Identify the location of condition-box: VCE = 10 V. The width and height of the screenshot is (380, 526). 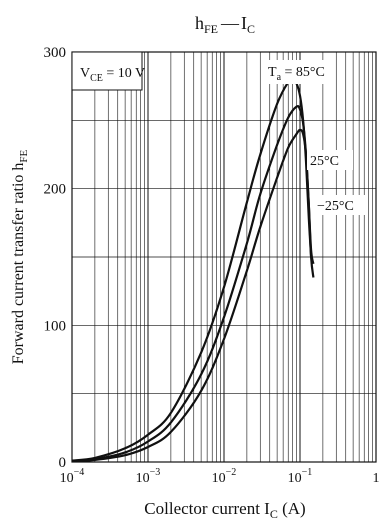
(108, 71).